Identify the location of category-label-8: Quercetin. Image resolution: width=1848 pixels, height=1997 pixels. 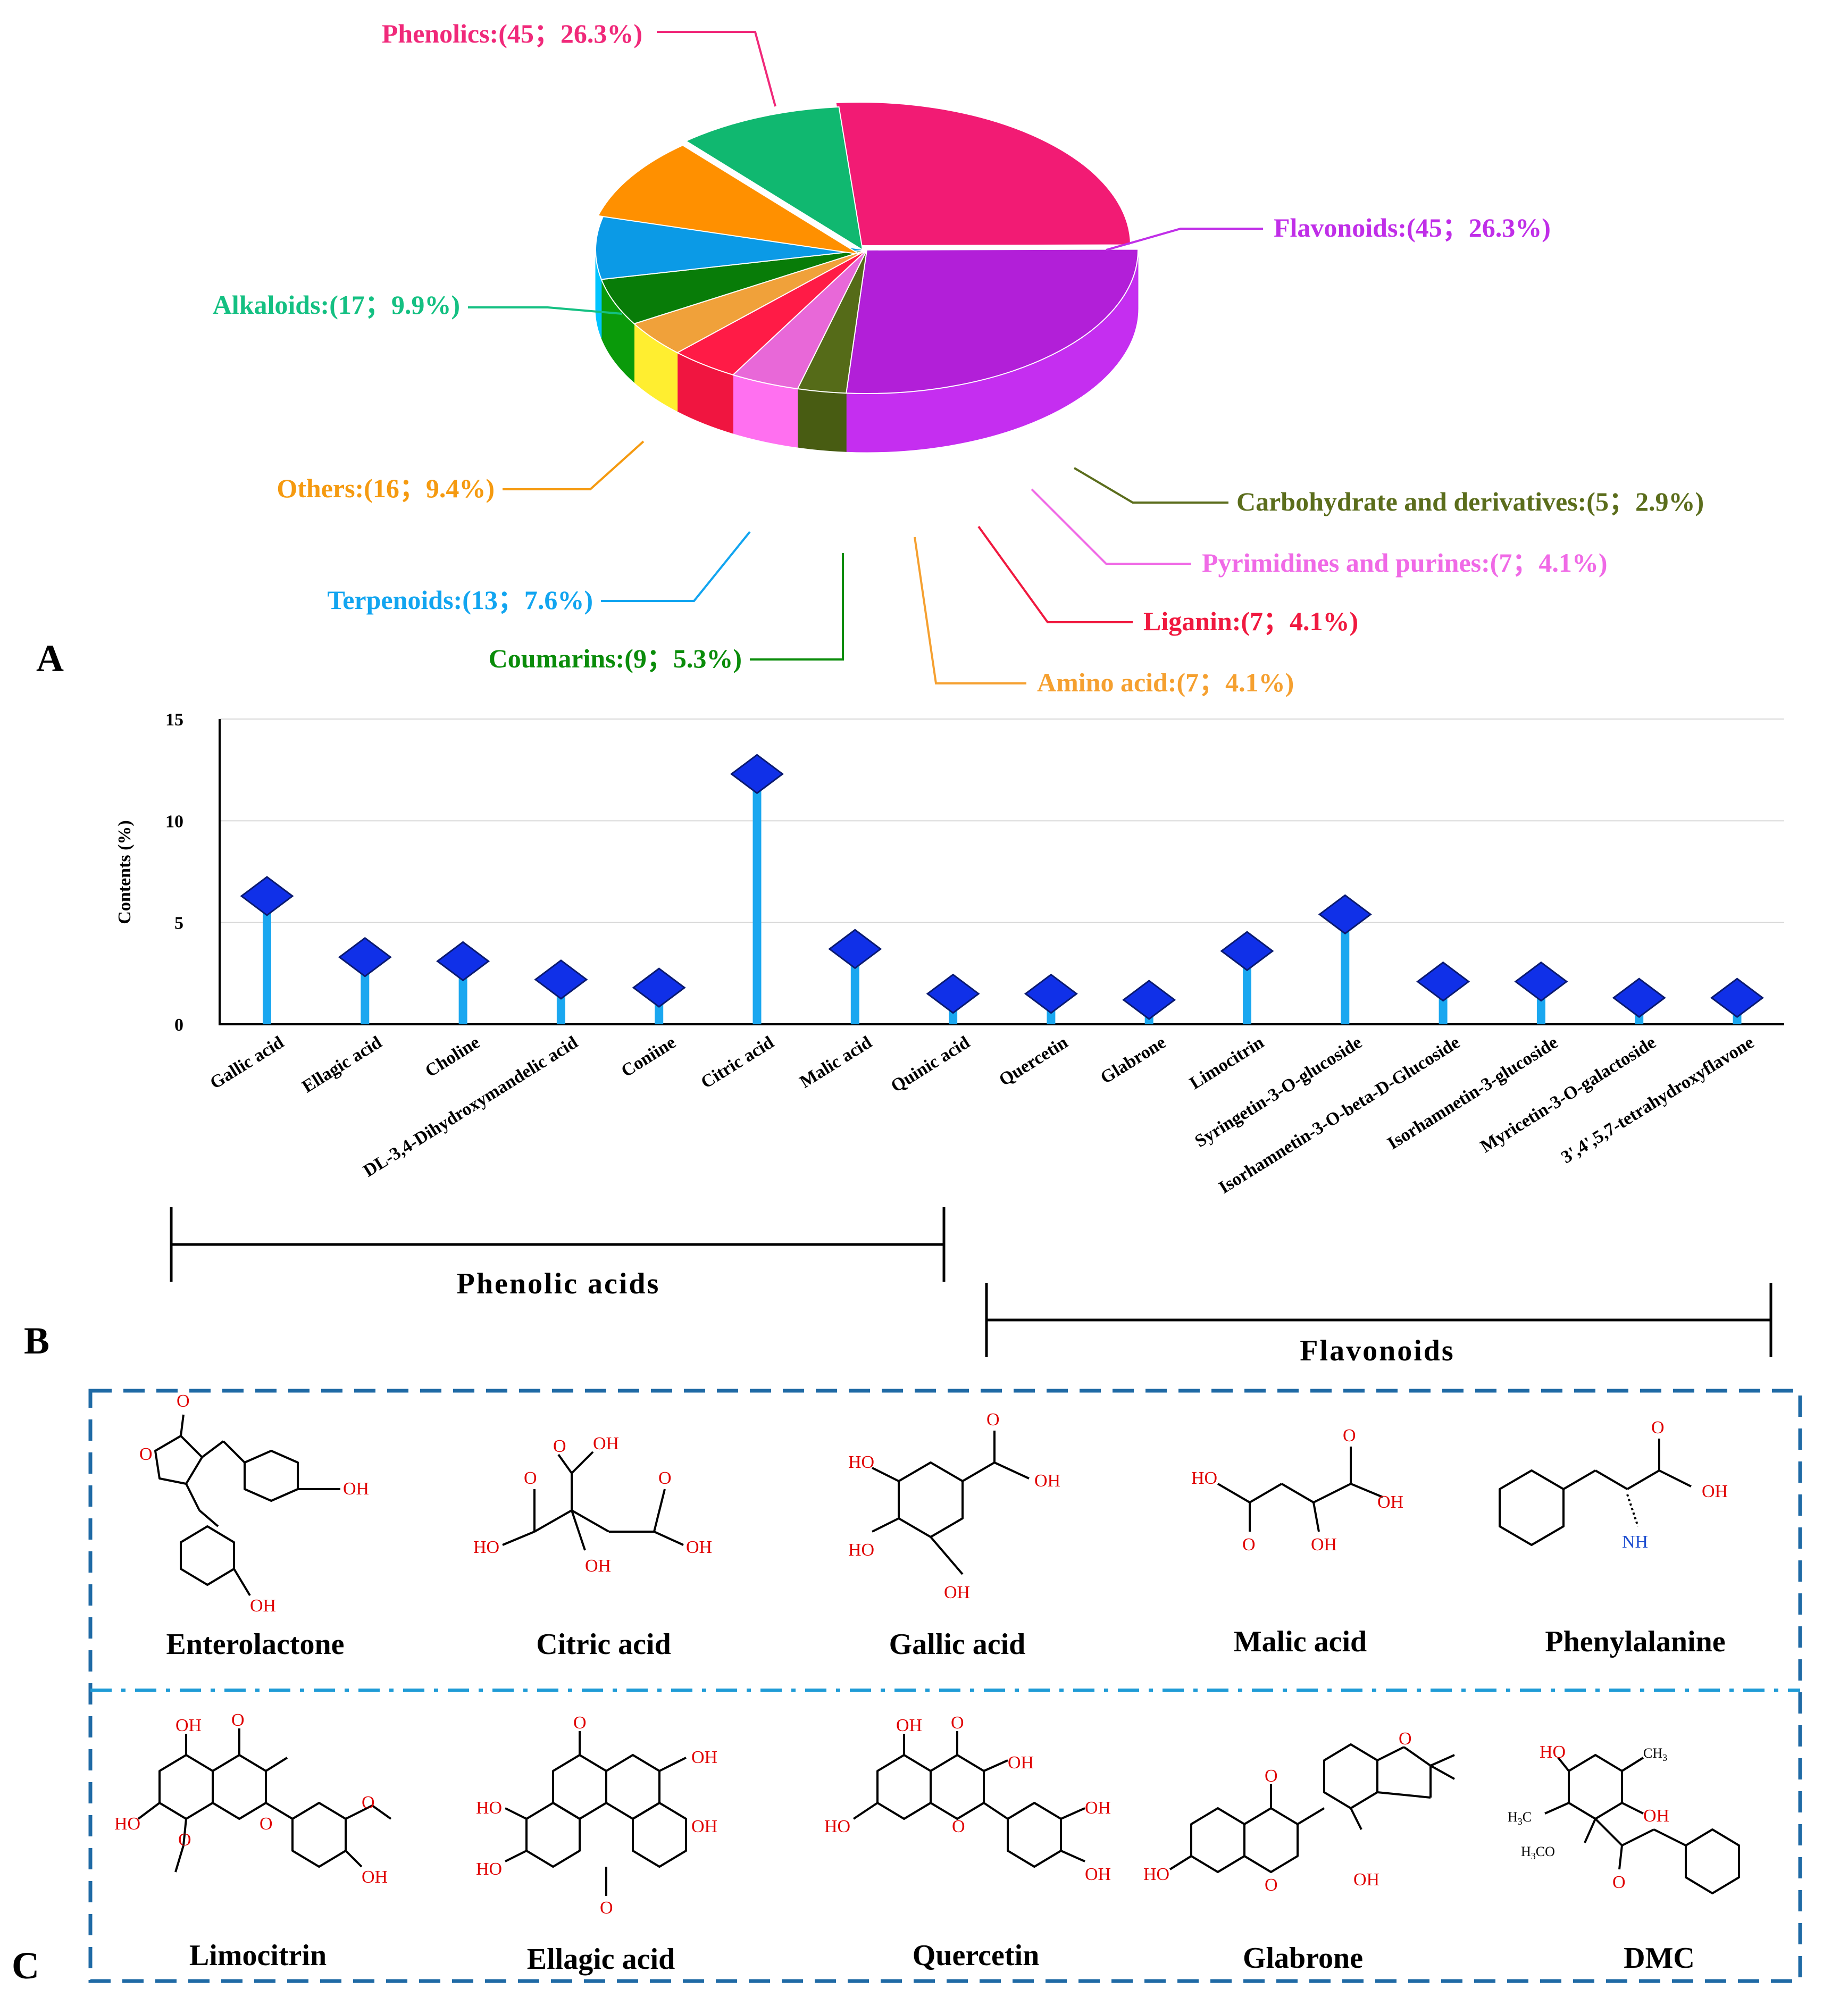
(1033, 1061).